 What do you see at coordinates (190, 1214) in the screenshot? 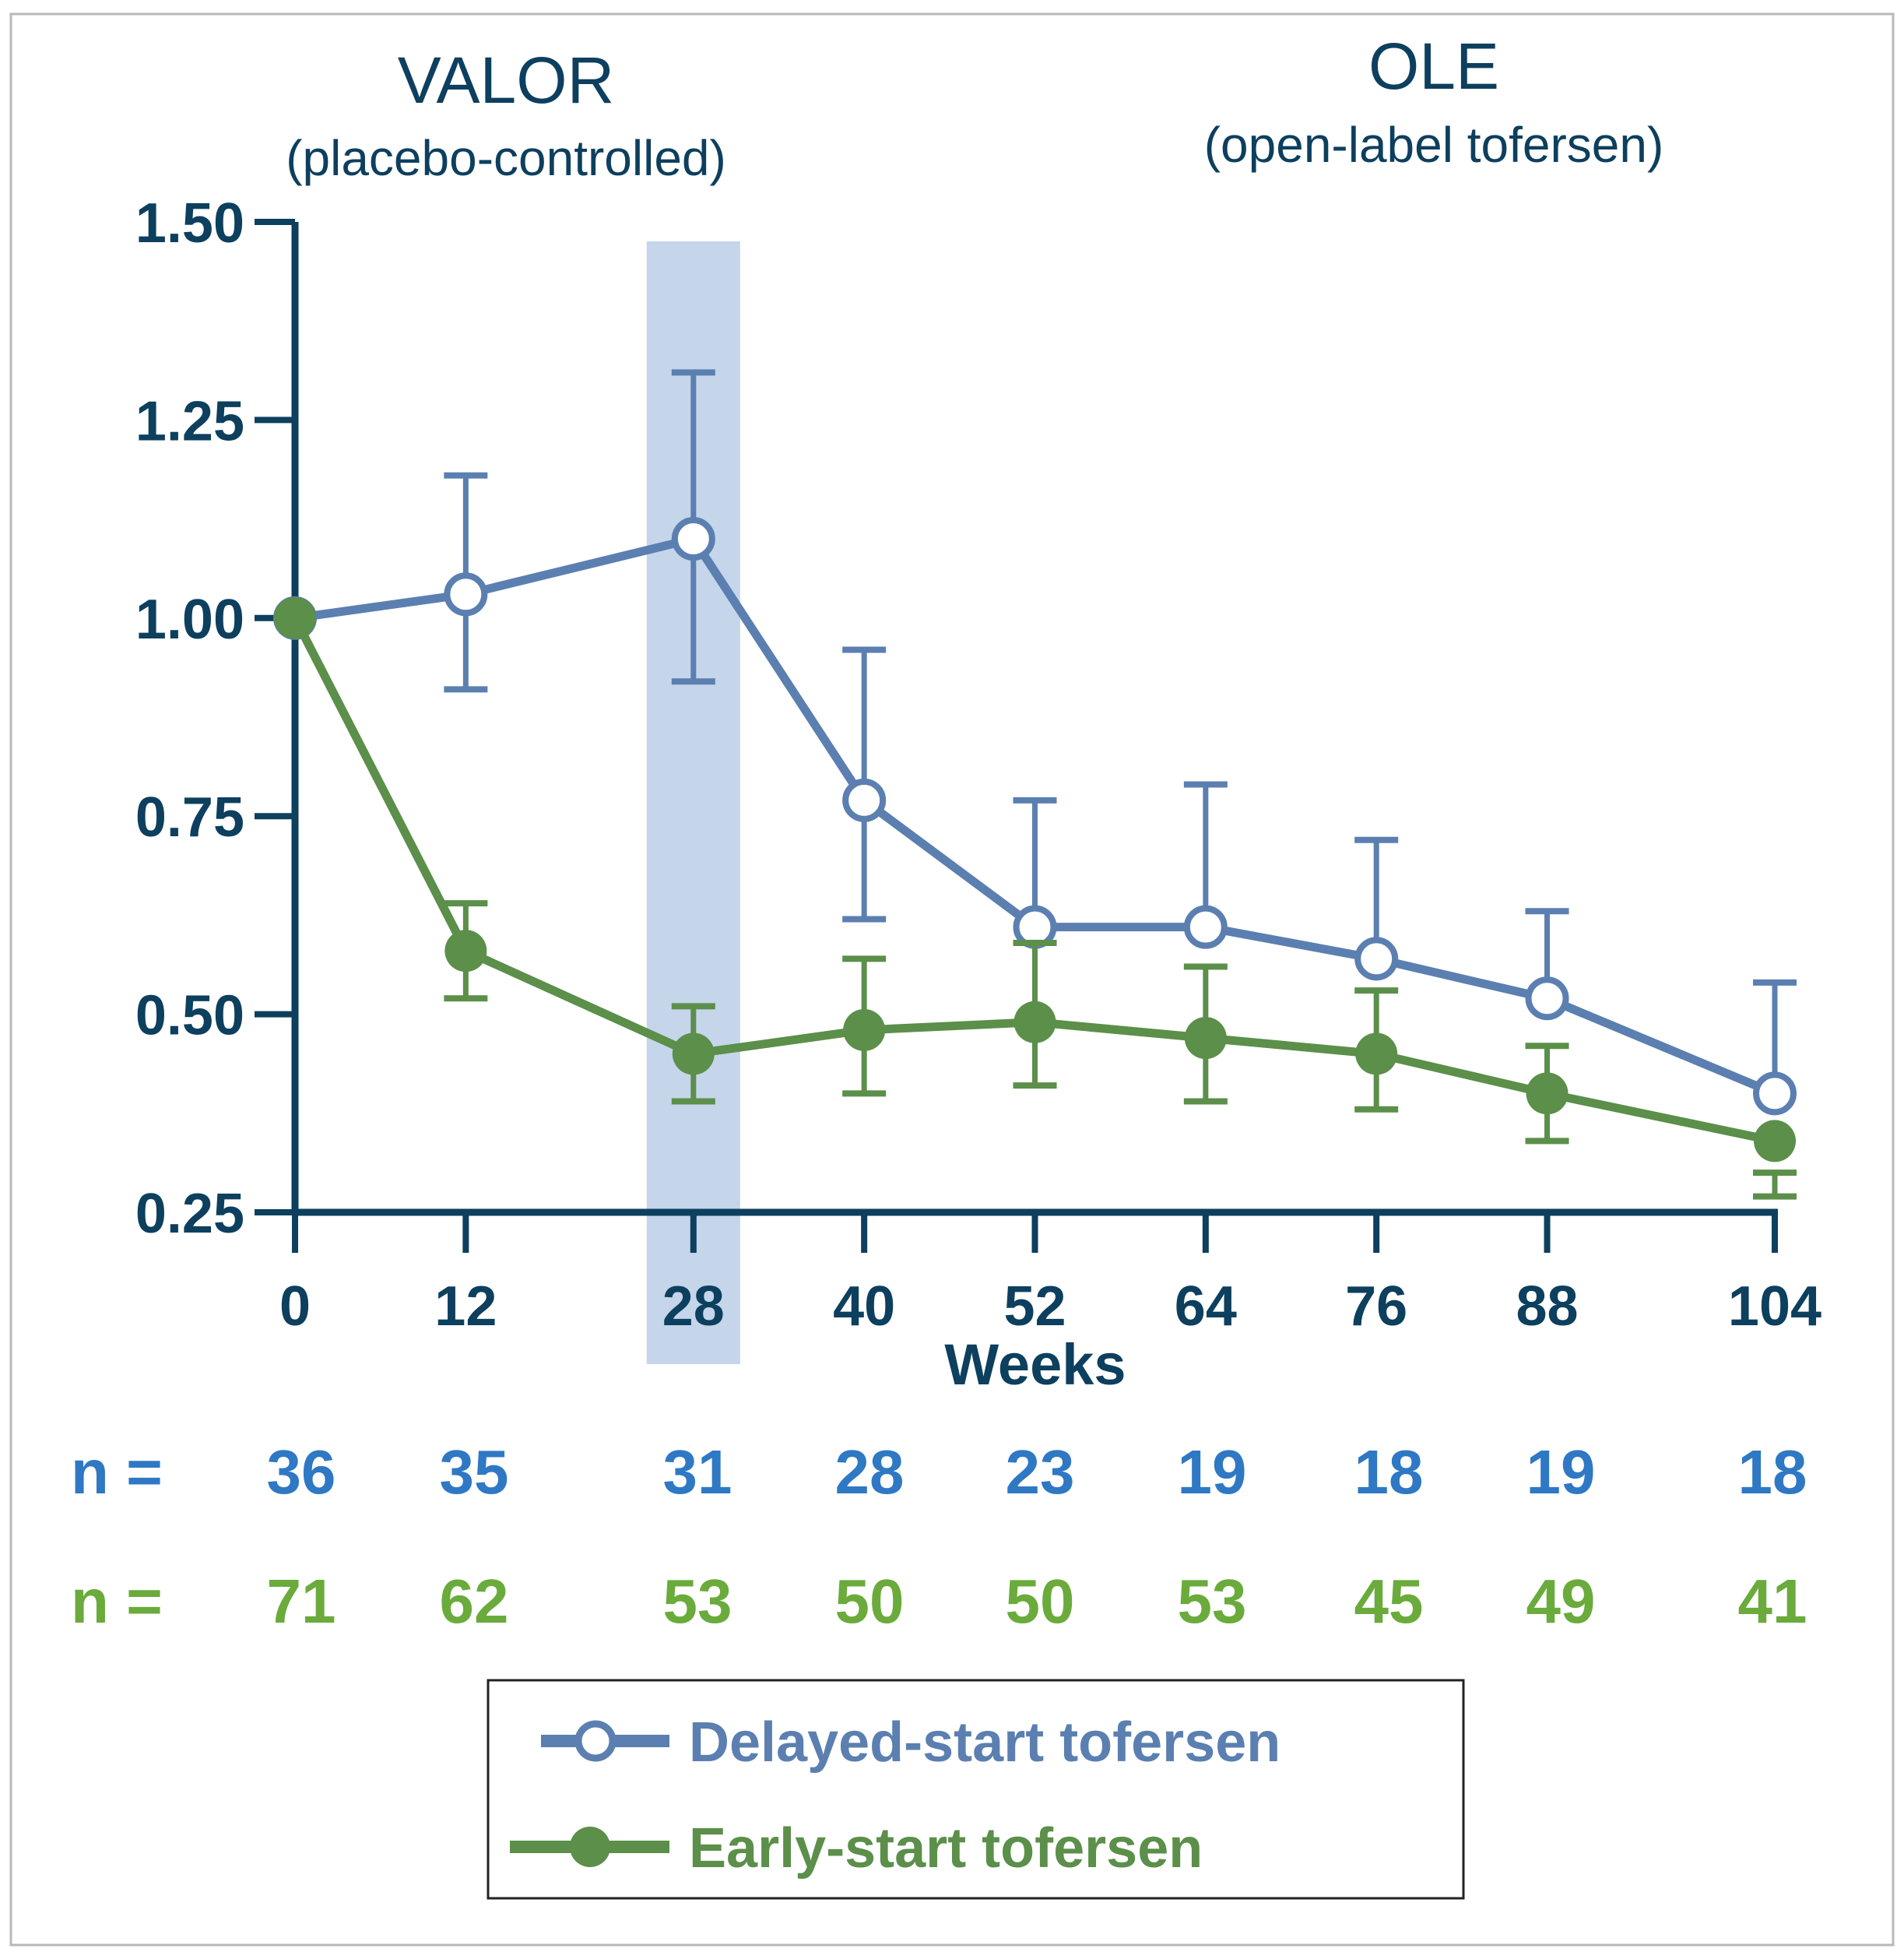
I see `y-tick-label: 0.25` at bounding box center [190, 1214].